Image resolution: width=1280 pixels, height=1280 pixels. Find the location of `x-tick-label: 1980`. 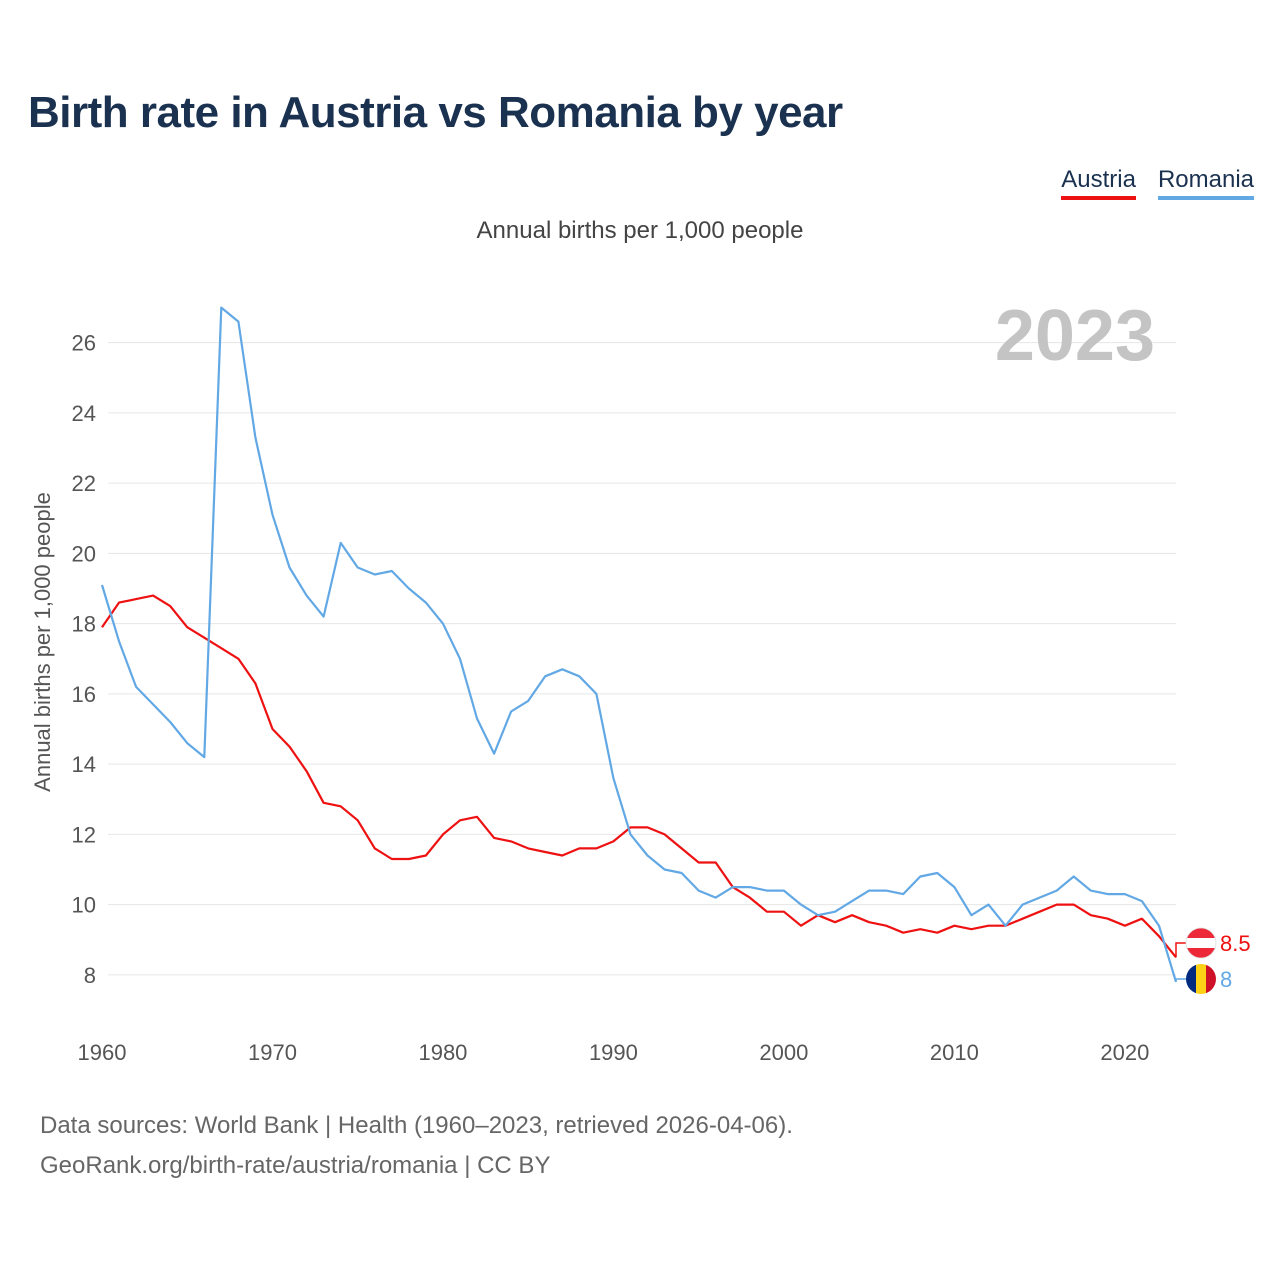

x-tick-label: 1980 is located at coordinates (442, 1052).